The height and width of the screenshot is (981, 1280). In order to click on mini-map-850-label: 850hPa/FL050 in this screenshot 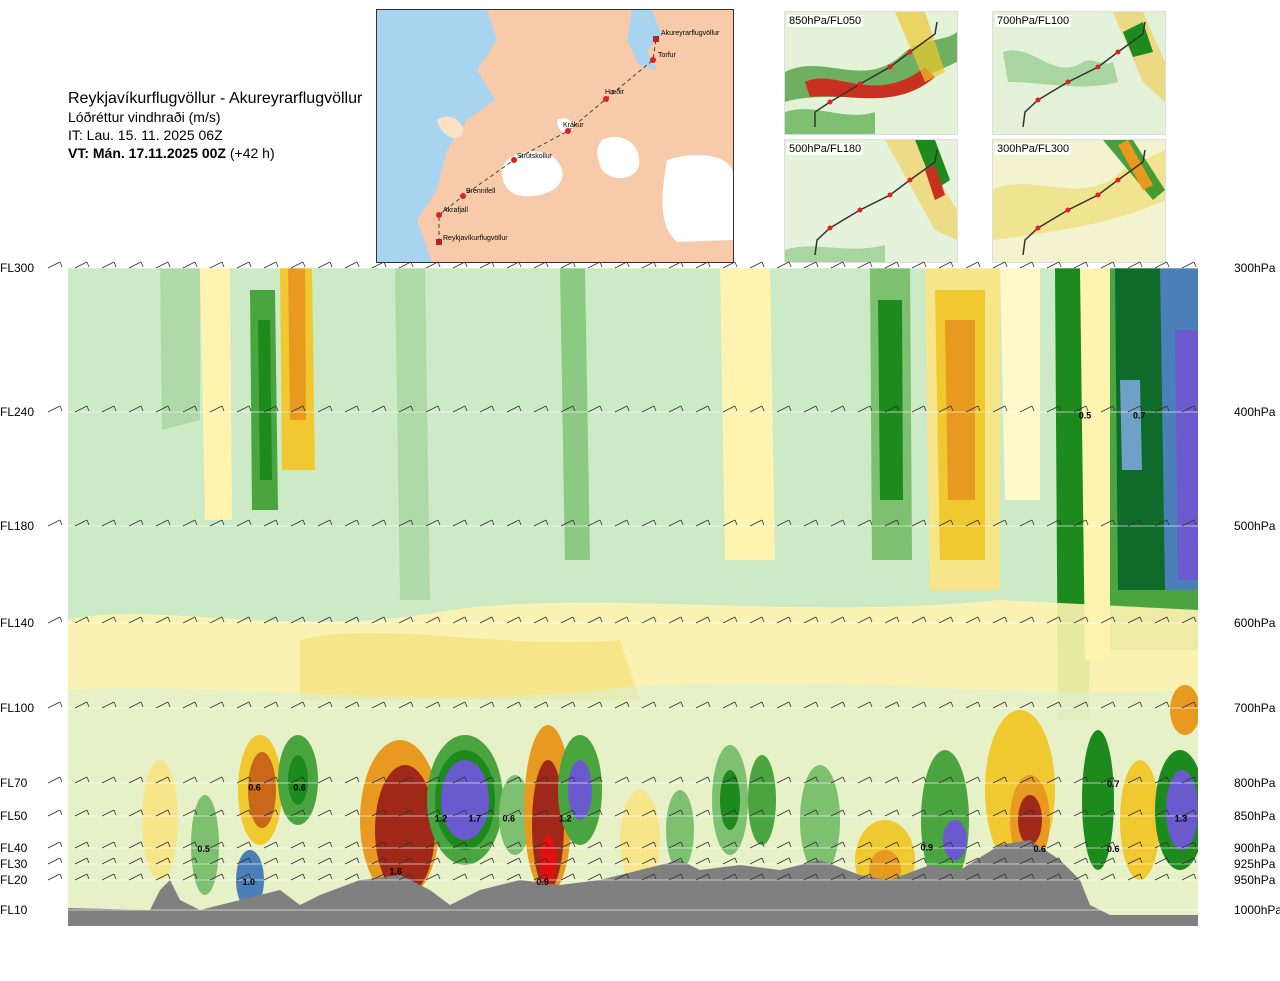, I will do `click(825, 21)`.